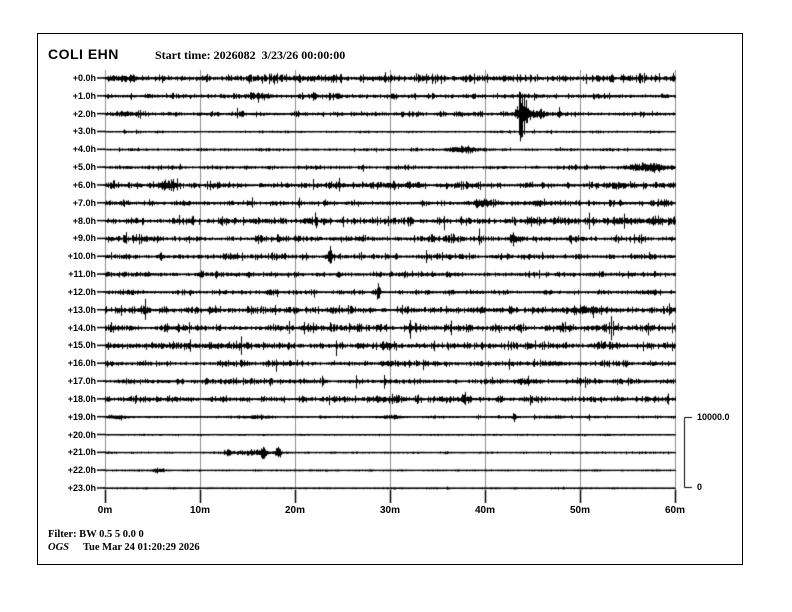 The image size is (792, 612). I want to click on scale-min-label: 0, so click(700, 487).